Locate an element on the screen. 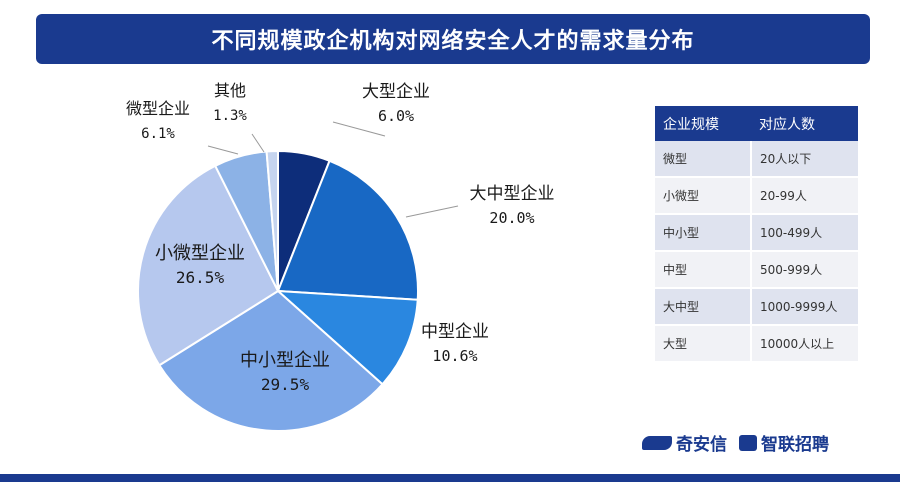 The height and width of the screenshot is (482, 900). table-row: 中型 500-999人 is located at coordinates (756, 270).